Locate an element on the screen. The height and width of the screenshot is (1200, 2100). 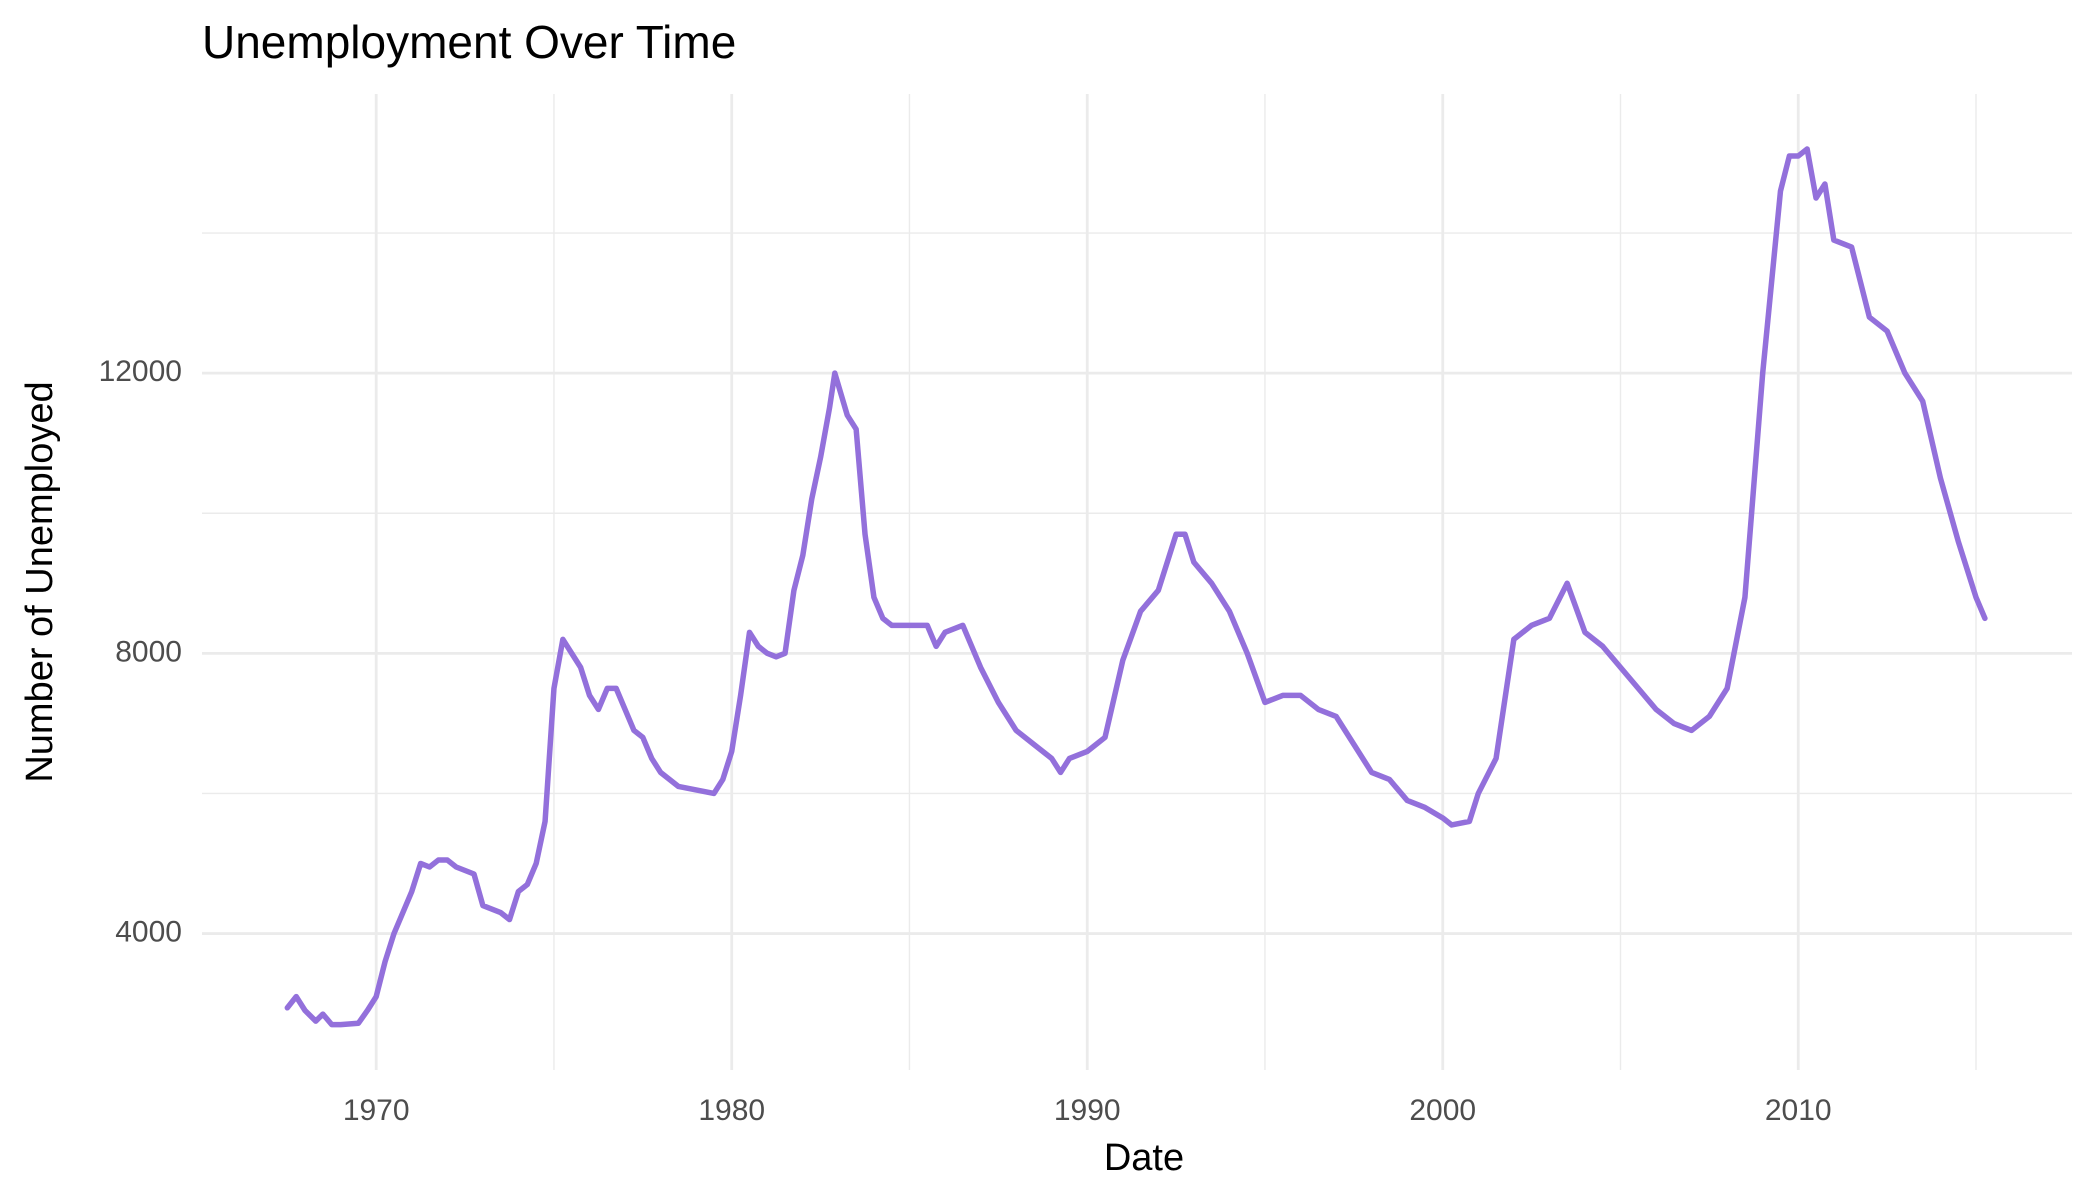
y-tick-label: 4000 is located at coordinates (148, 931).